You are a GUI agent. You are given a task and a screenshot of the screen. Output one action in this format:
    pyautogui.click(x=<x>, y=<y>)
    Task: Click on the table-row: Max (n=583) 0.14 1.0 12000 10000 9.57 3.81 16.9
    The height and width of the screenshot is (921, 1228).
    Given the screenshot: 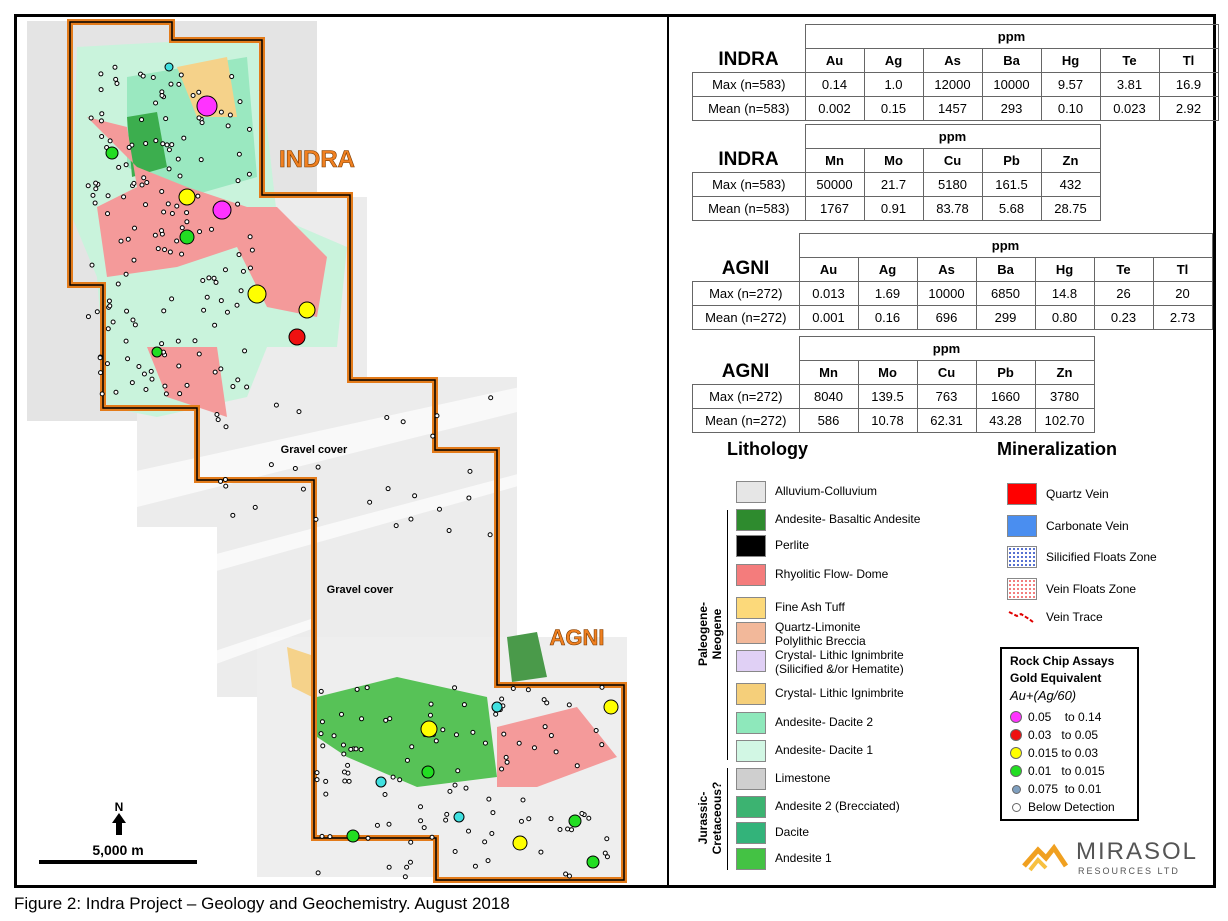 What is the action you would take?
    pyautogui.click(x=955, y=84)
    